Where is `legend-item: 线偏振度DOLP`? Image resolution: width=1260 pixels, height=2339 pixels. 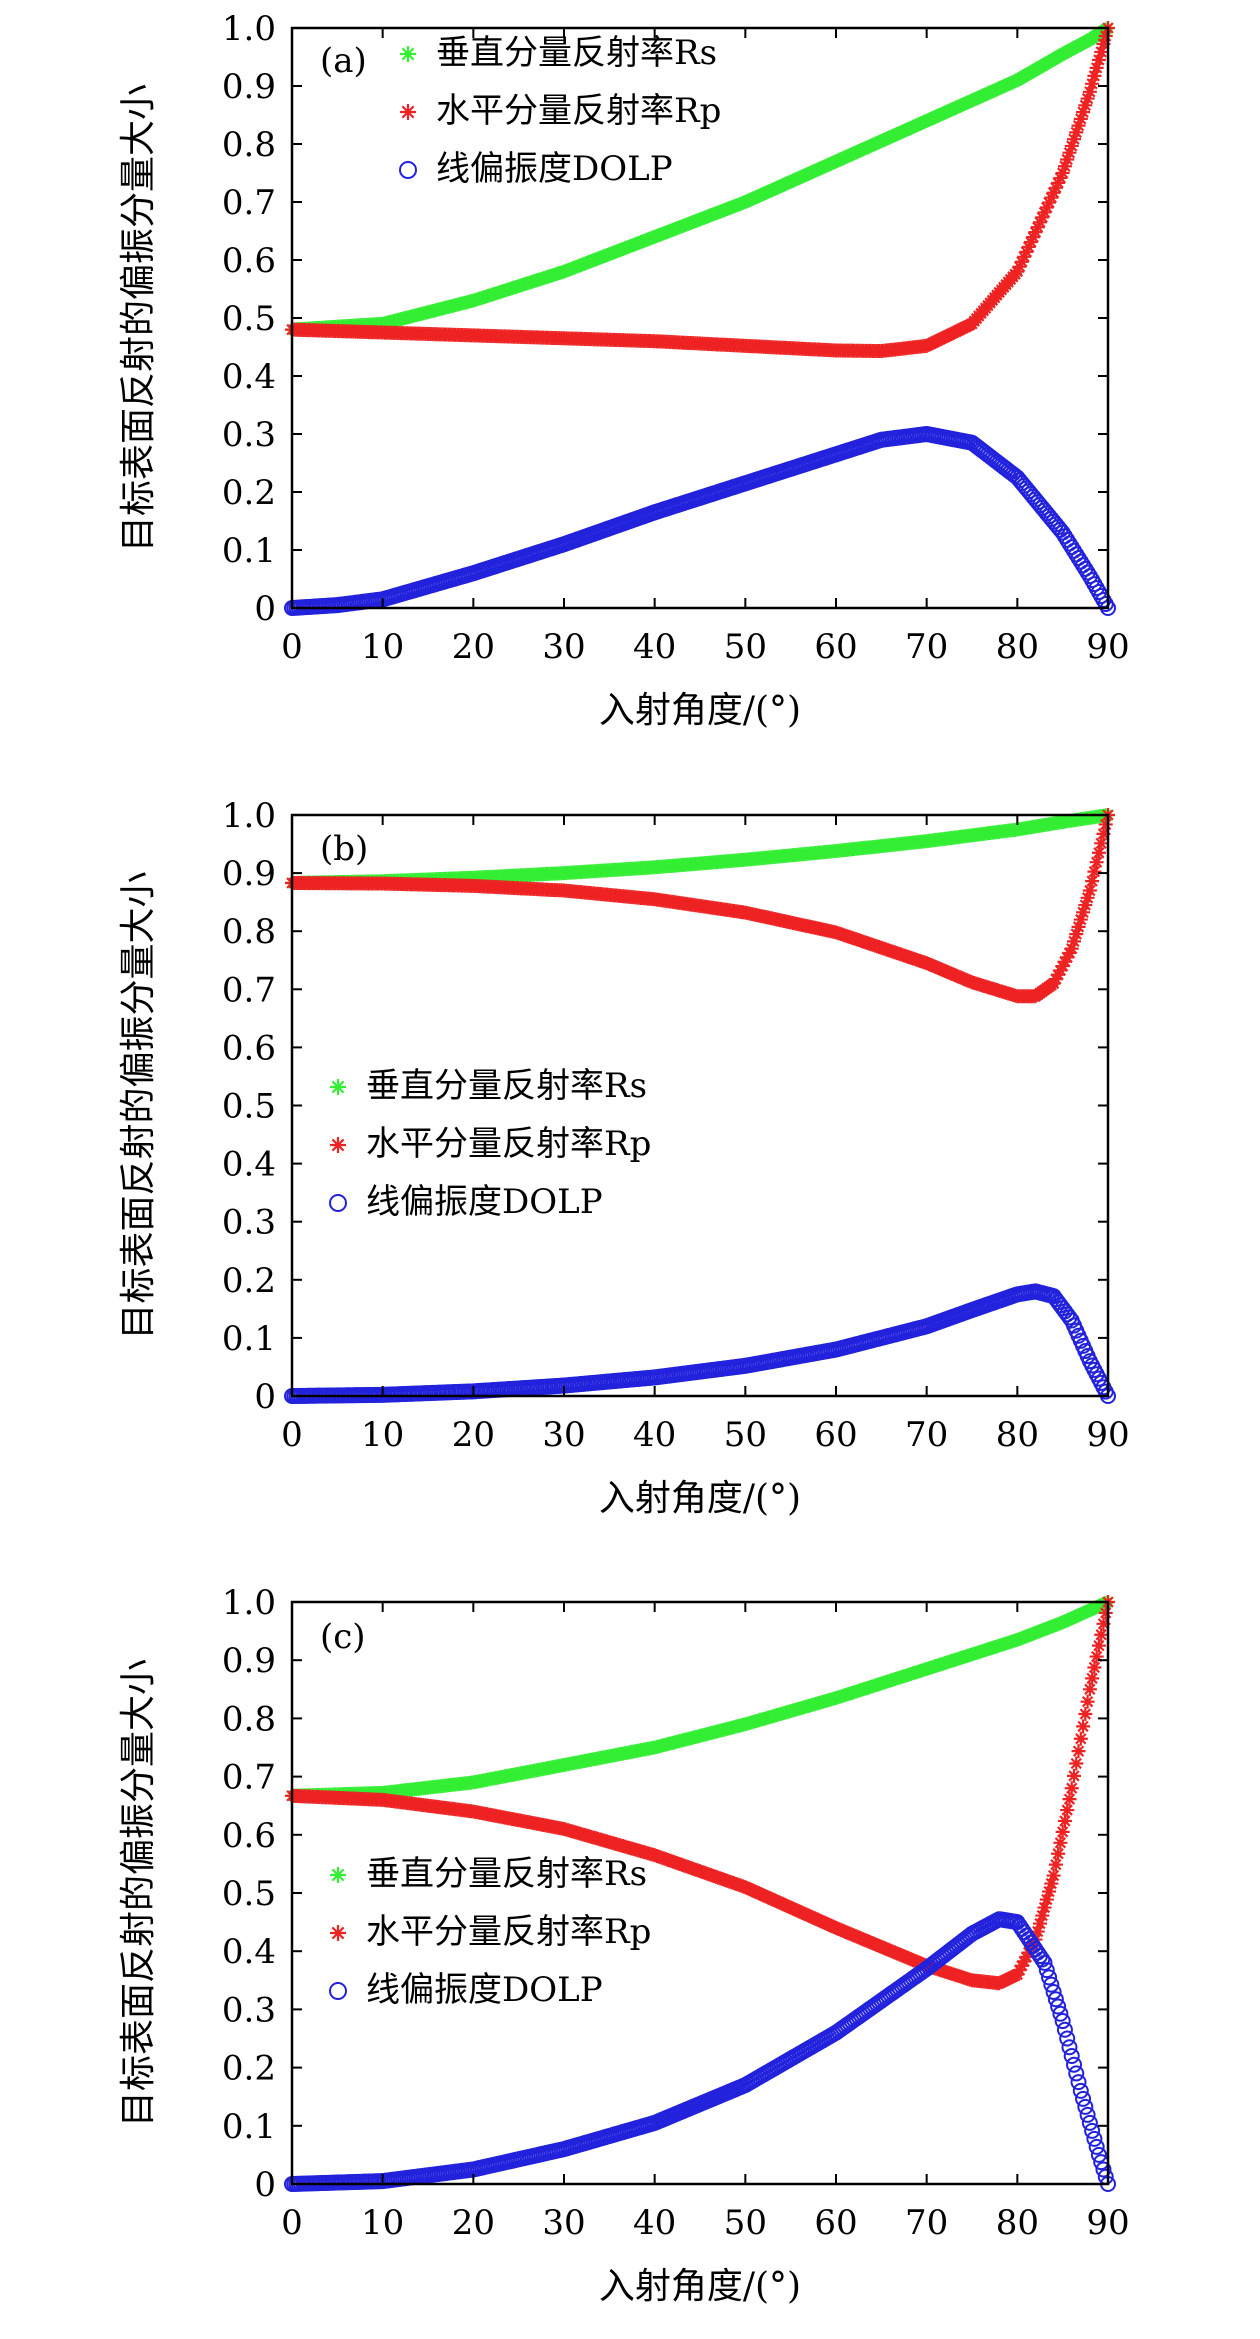 legend-item: 线偏振度DOLP is located at coordinates (466, 1202).